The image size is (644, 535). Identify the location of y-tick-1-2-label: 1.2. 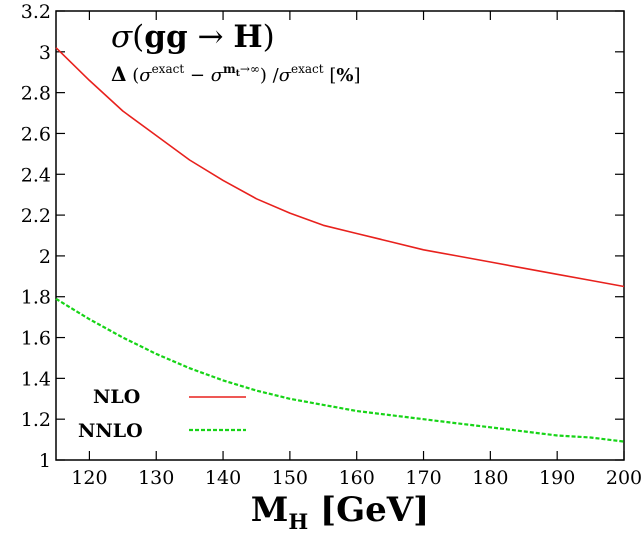
(36, 420).